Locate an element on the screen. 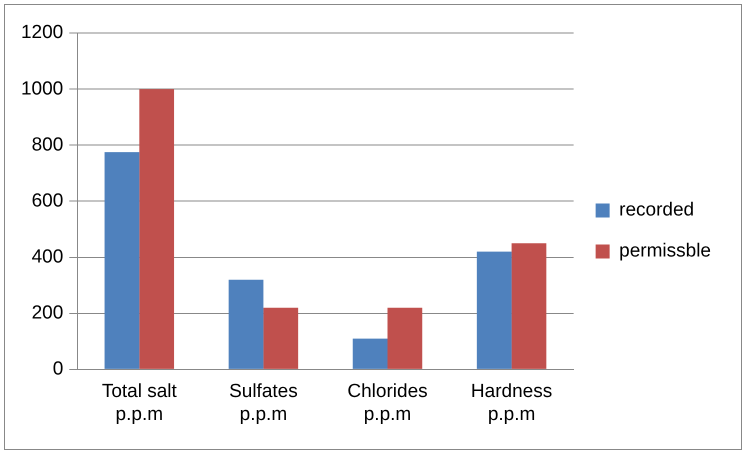 The image size is (750, 456). y-tick-label: 600 is located at coordinates (48, 201).